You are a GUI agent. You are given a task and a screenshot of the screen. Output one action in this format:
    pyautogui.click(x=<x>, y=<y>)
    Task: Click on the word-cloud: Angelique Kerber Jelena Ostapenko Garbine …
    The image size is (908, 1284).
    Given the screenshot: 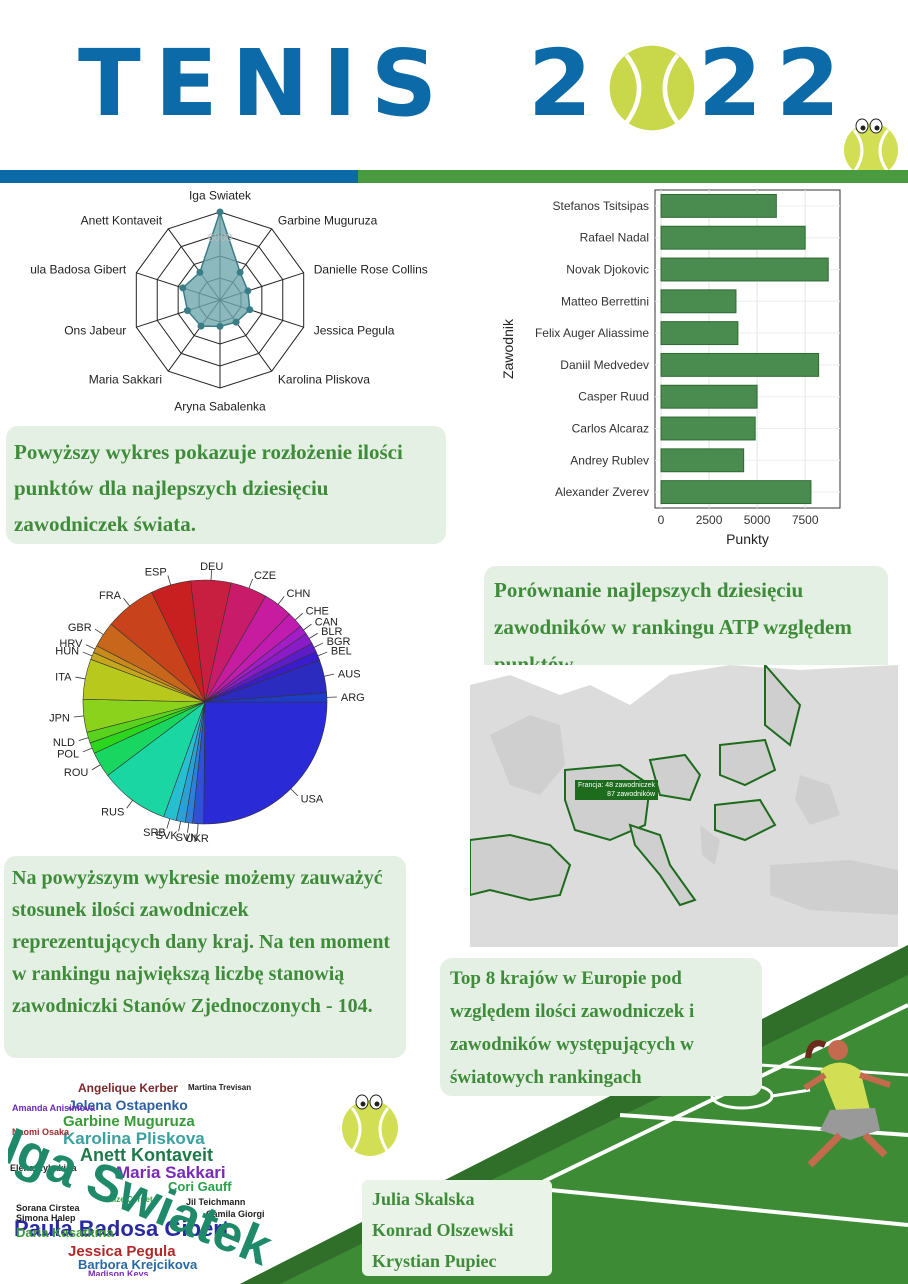 What is the action you would take?
    pyautogui.click(x=158, y=1178)
    